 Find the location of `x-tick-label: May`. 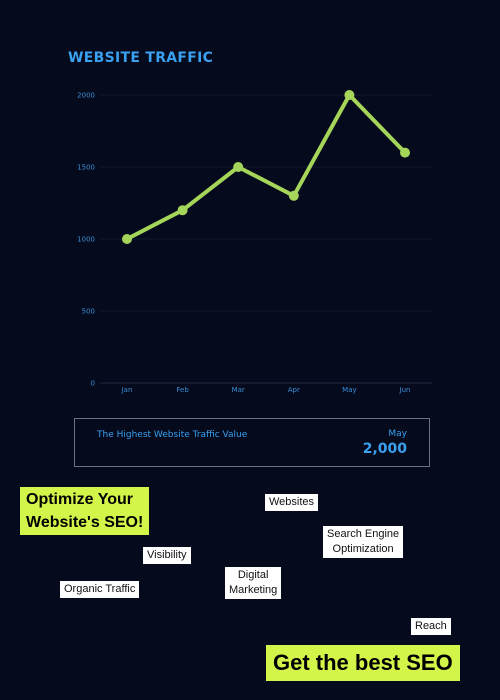

x-tick-label: May is located at coordinates (349, 390).